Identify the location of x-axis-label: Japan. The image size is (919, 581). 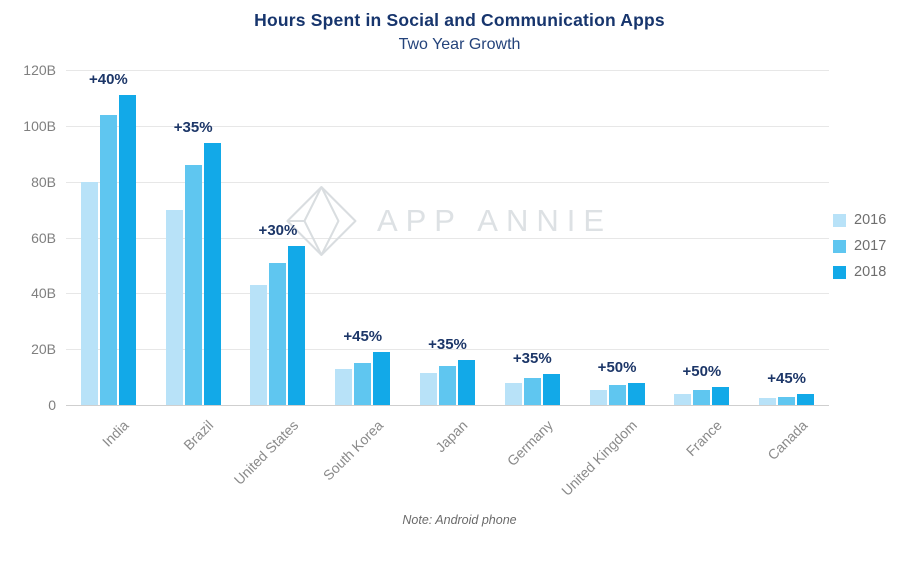
(447, 455).